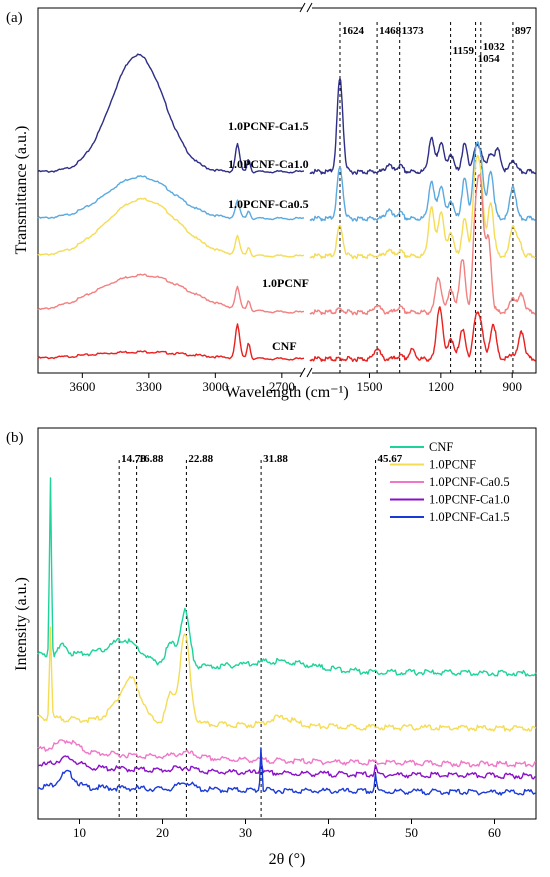  I want to click on ftir-series-label: CNF, so click(284, 346).